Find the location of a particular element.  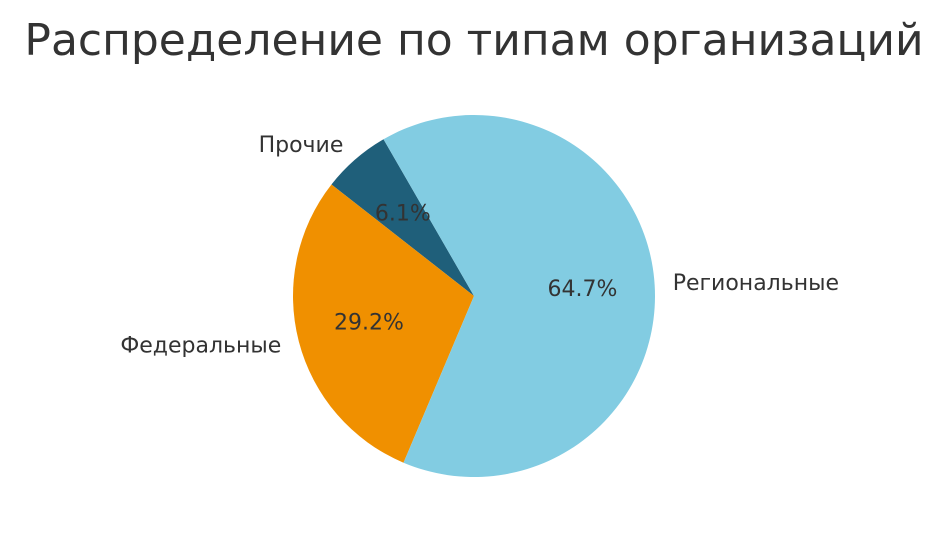

pie-slice-percent-label: 6.1% is located at coordinates (403, 214).